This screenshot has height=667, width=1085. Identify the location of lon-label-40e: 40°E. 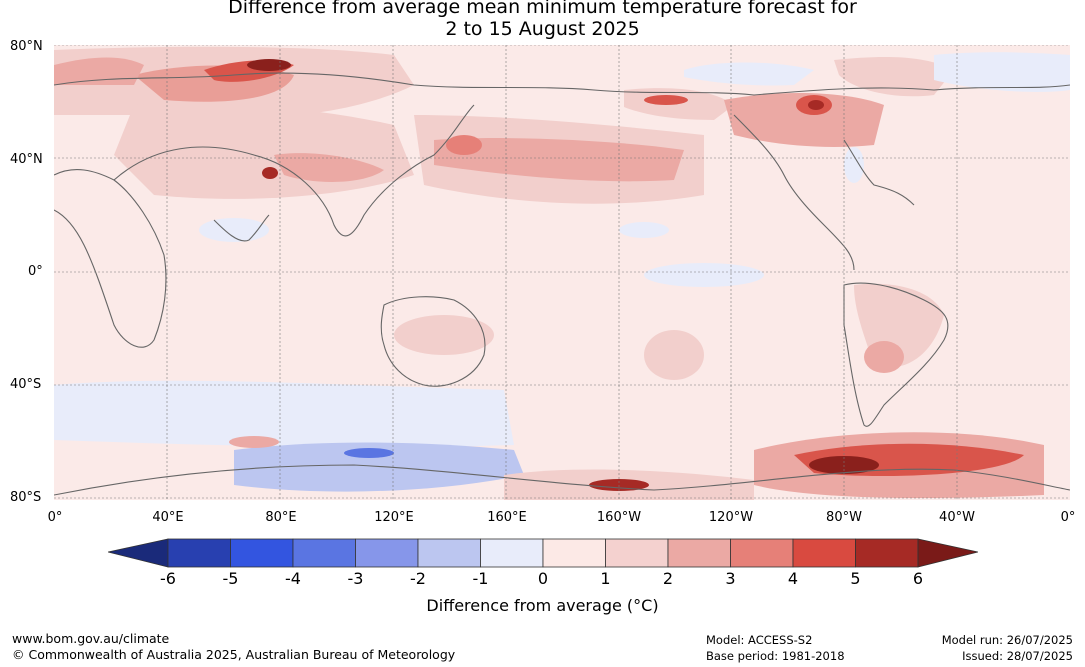
(168, 517).